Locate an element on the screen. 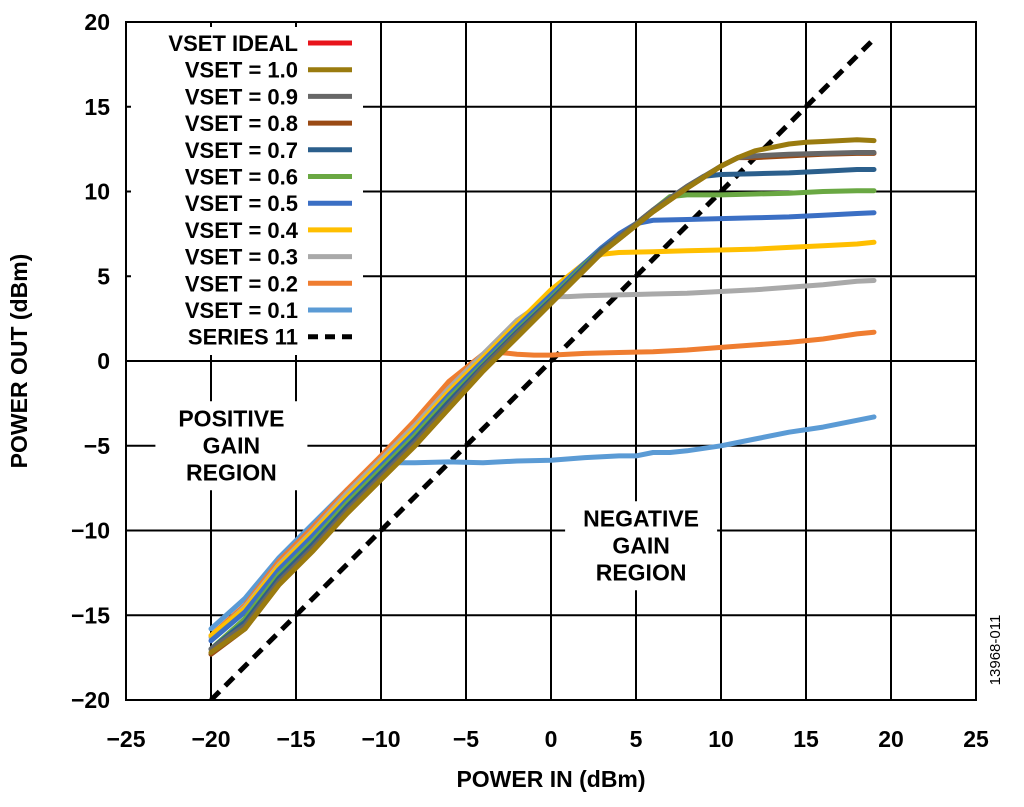 This screenshot has width=1024, height=807. figure-id: 13968-011 is located at coordinates (995, 650).